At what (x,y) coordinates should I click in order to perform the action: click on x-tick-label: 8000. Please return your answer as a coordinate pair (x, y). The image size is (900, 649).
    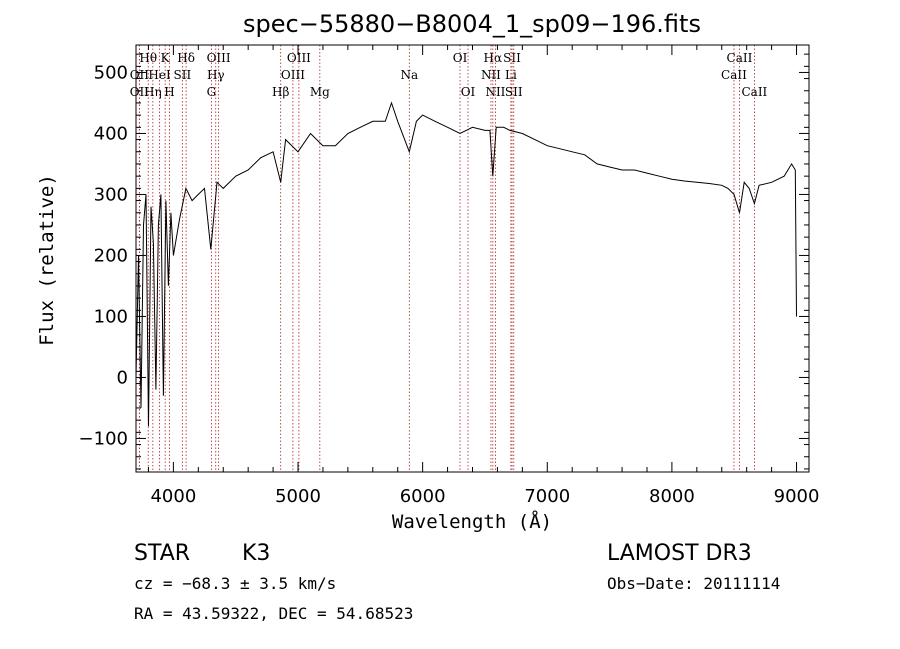
    Looking at the image, I should click on (672, 496).